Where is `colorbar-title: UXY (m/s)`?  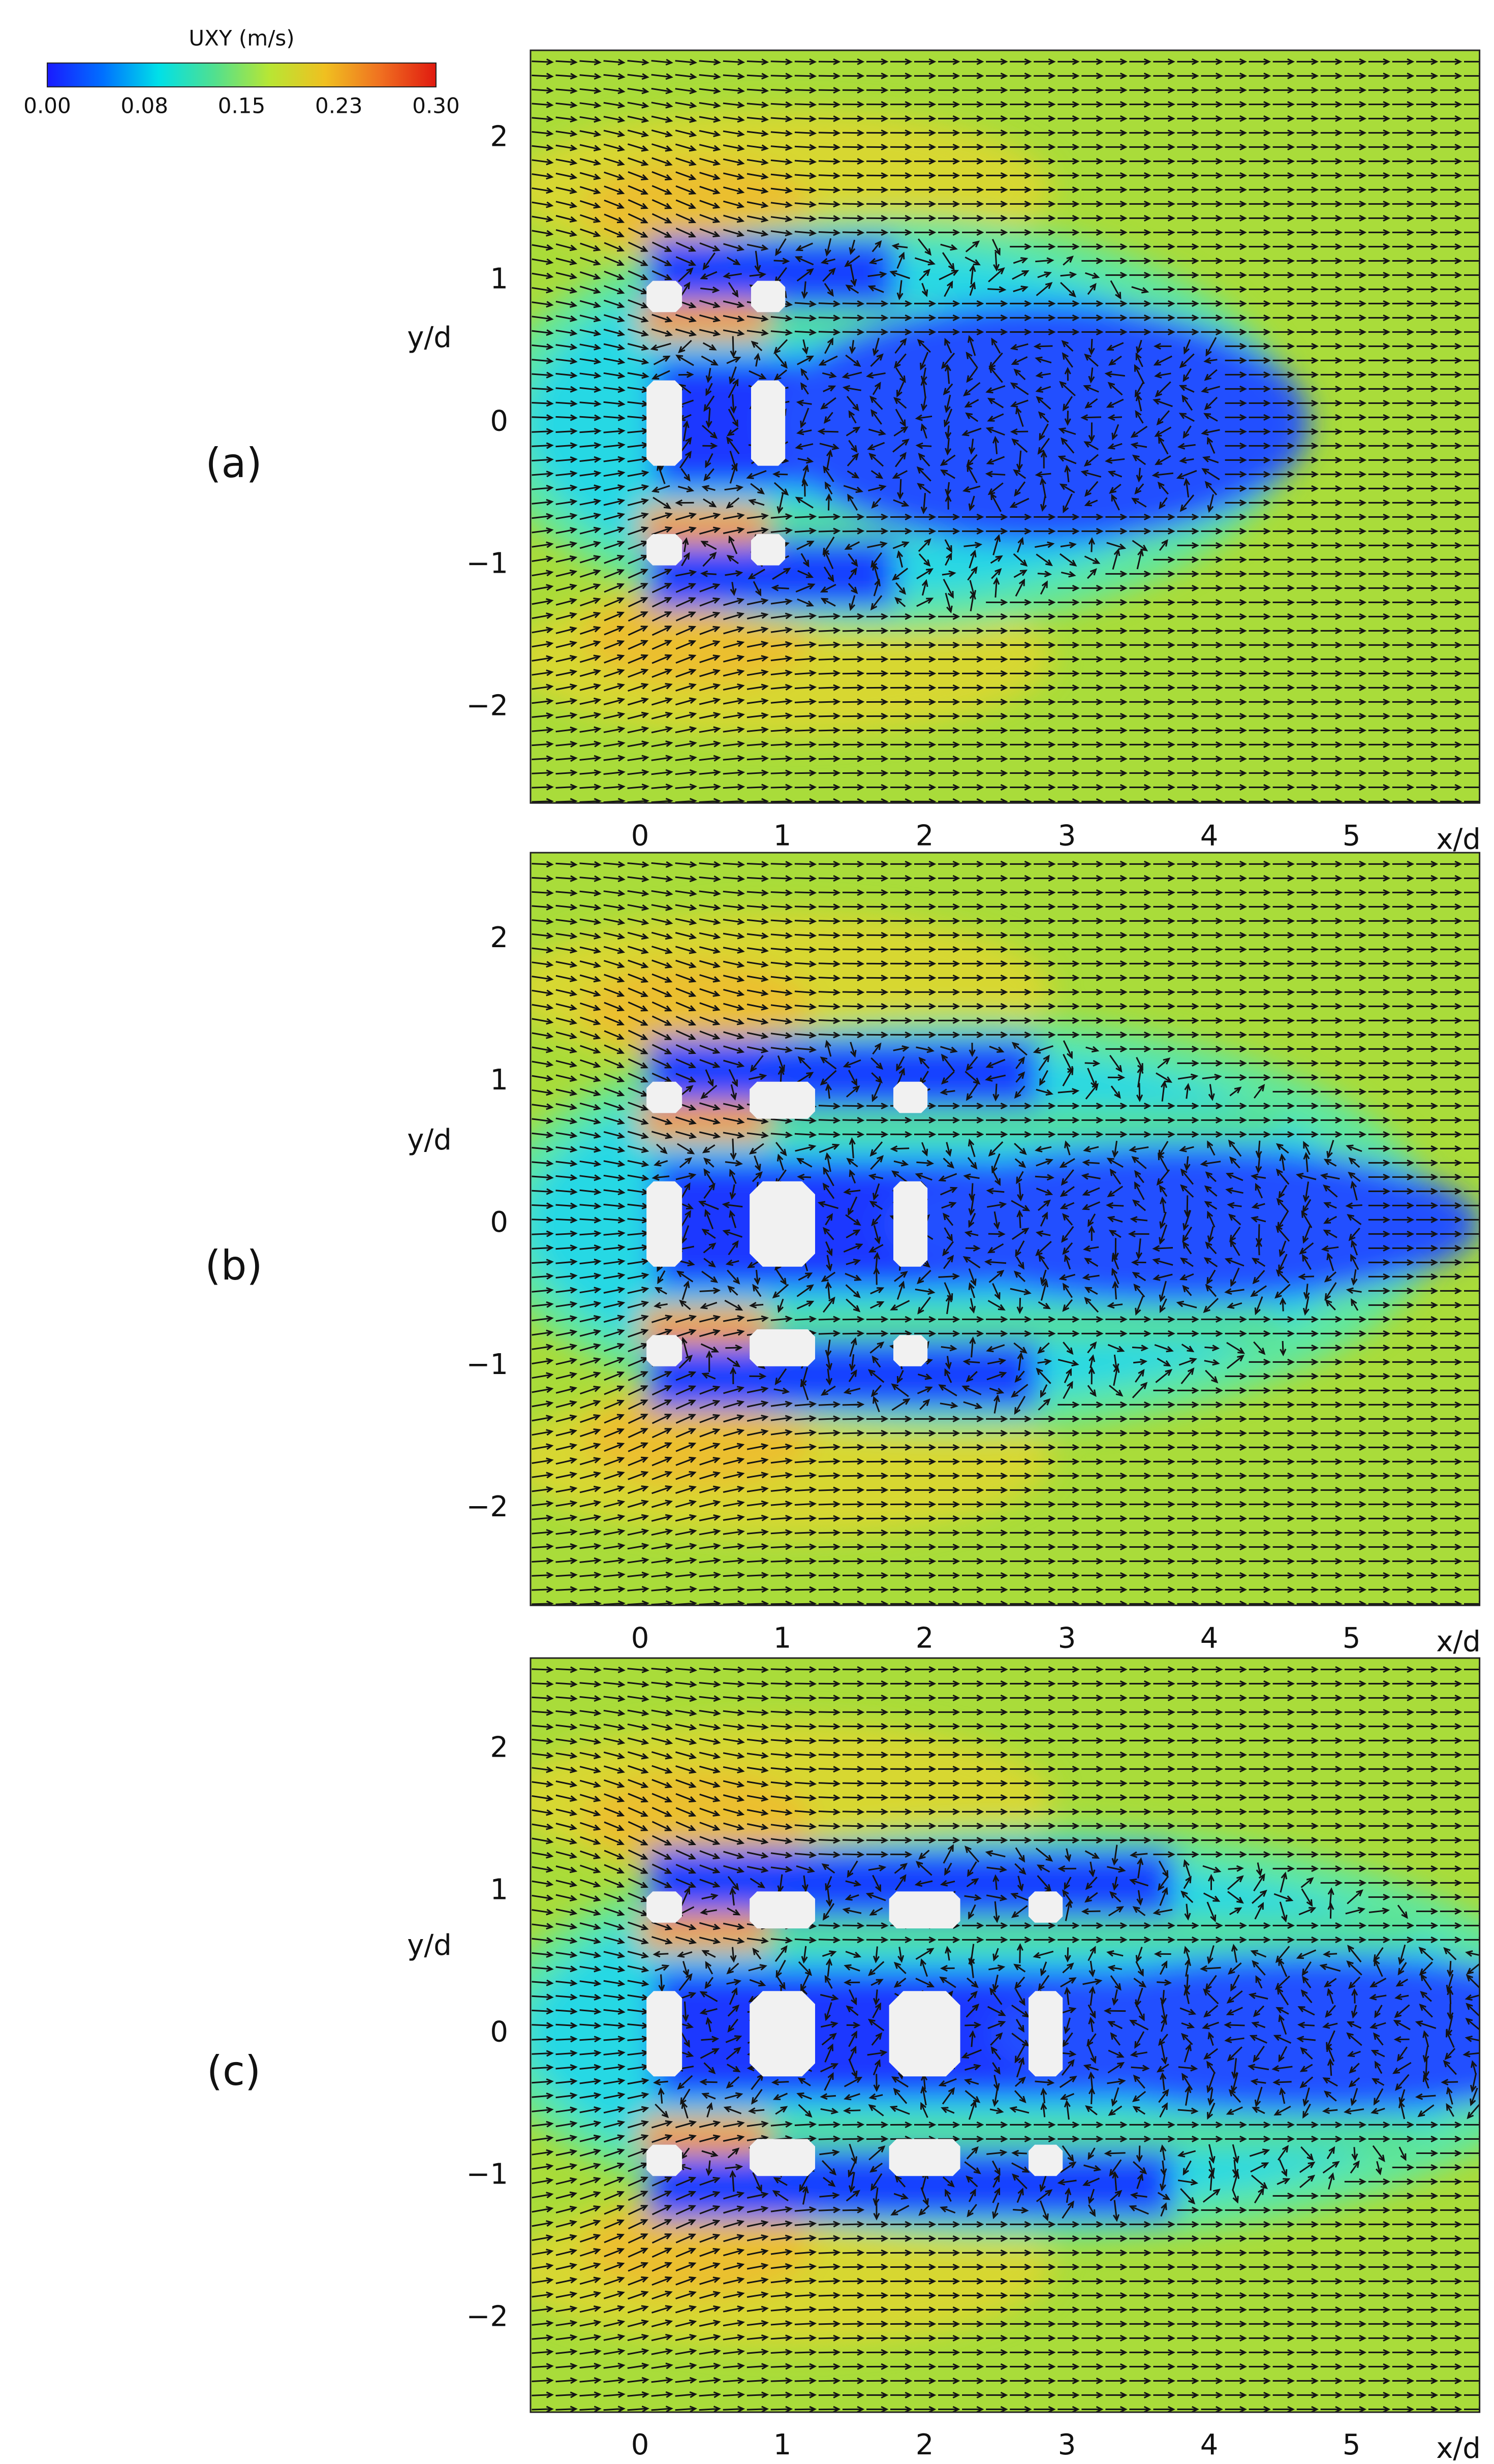 colorbar-title: UXY (m/s) is located at coordinates (241, 38).